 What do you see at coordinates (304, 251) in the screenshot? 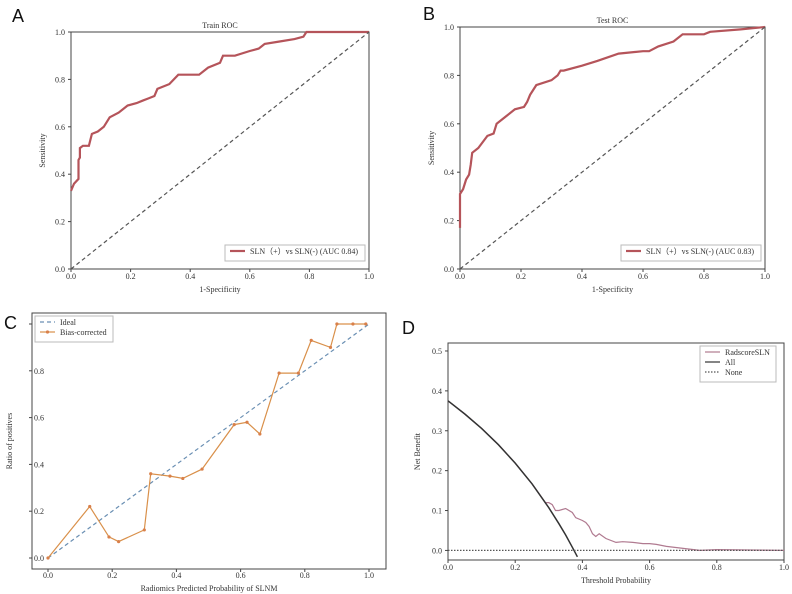
I see `legend-entry: SLN（+）vs SLN(-) (AUC 0.84)` at bounding box center [304, 251].